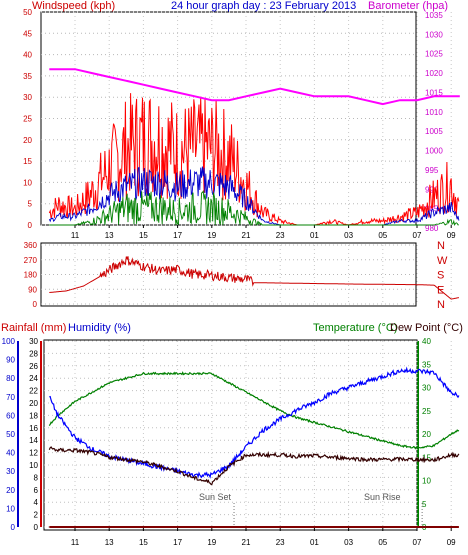 The width and height of the screenshot is (468, 555). I want to click on wind-y-tick: 5, so click(30, 204).